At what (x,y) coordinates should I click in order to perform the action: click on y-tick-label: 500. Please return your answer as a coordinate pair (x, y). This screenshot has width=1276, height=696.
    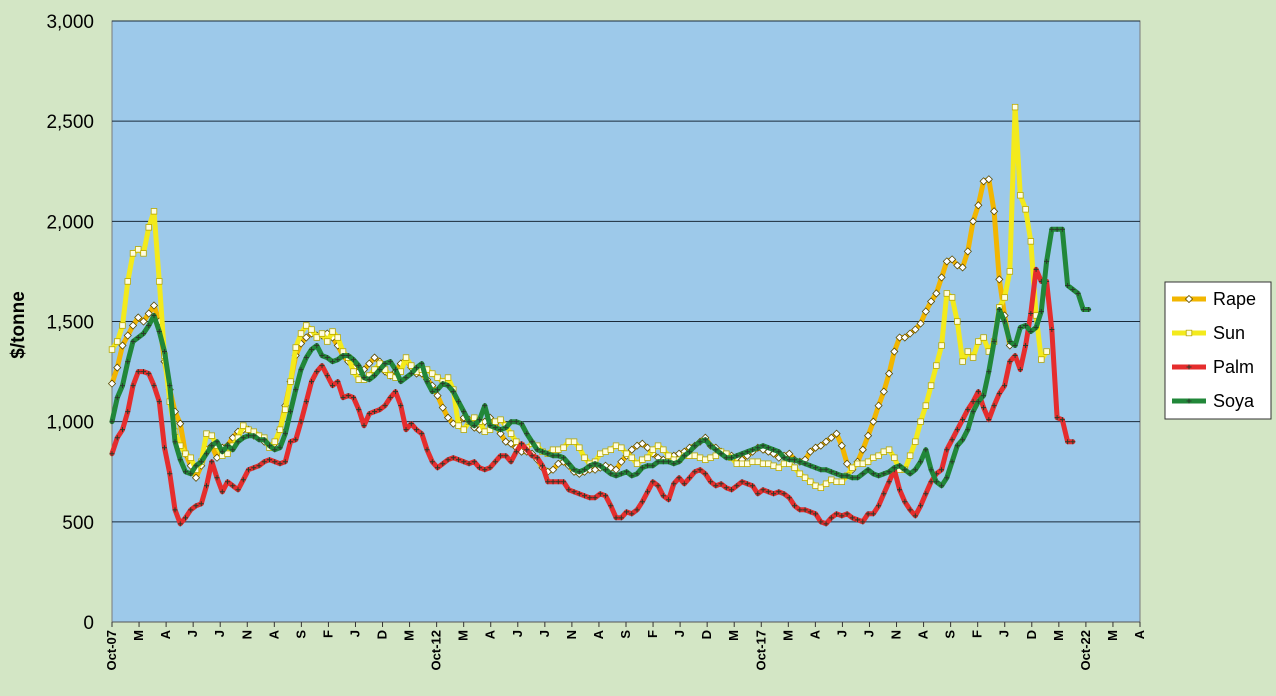
    Looking at the image, I should click on (78, 523).